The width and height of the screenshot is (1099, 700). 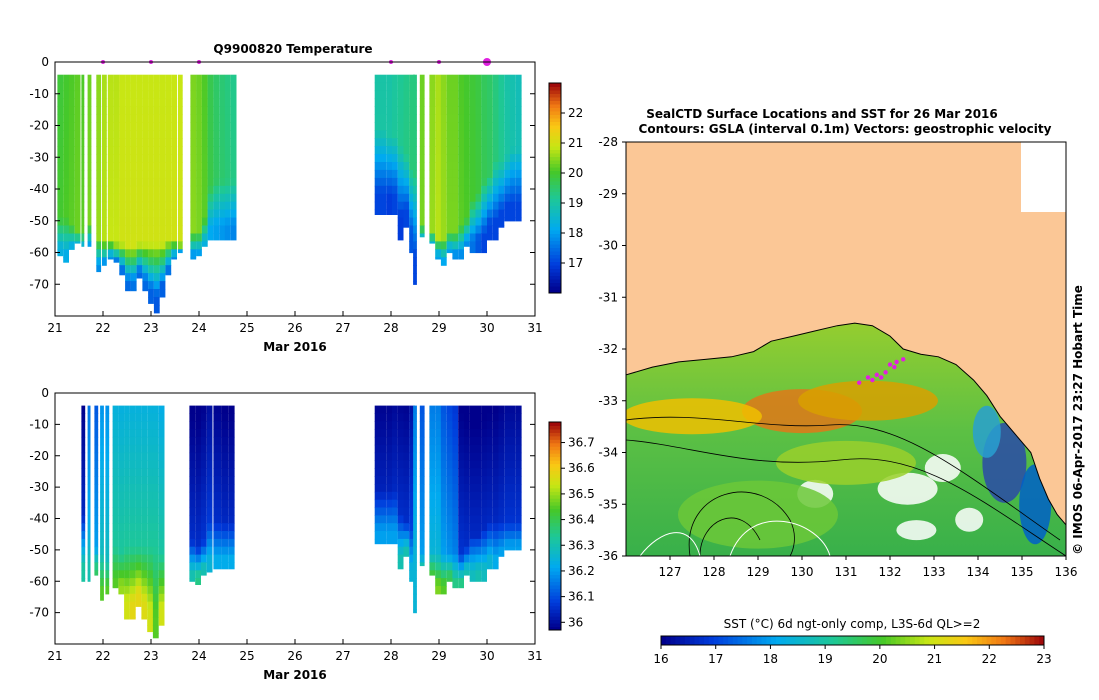 What do you see at coordinates (555, 548) in the screenshot?
I see `sal-colorbar-swatch` at bounding box center [555, 548].